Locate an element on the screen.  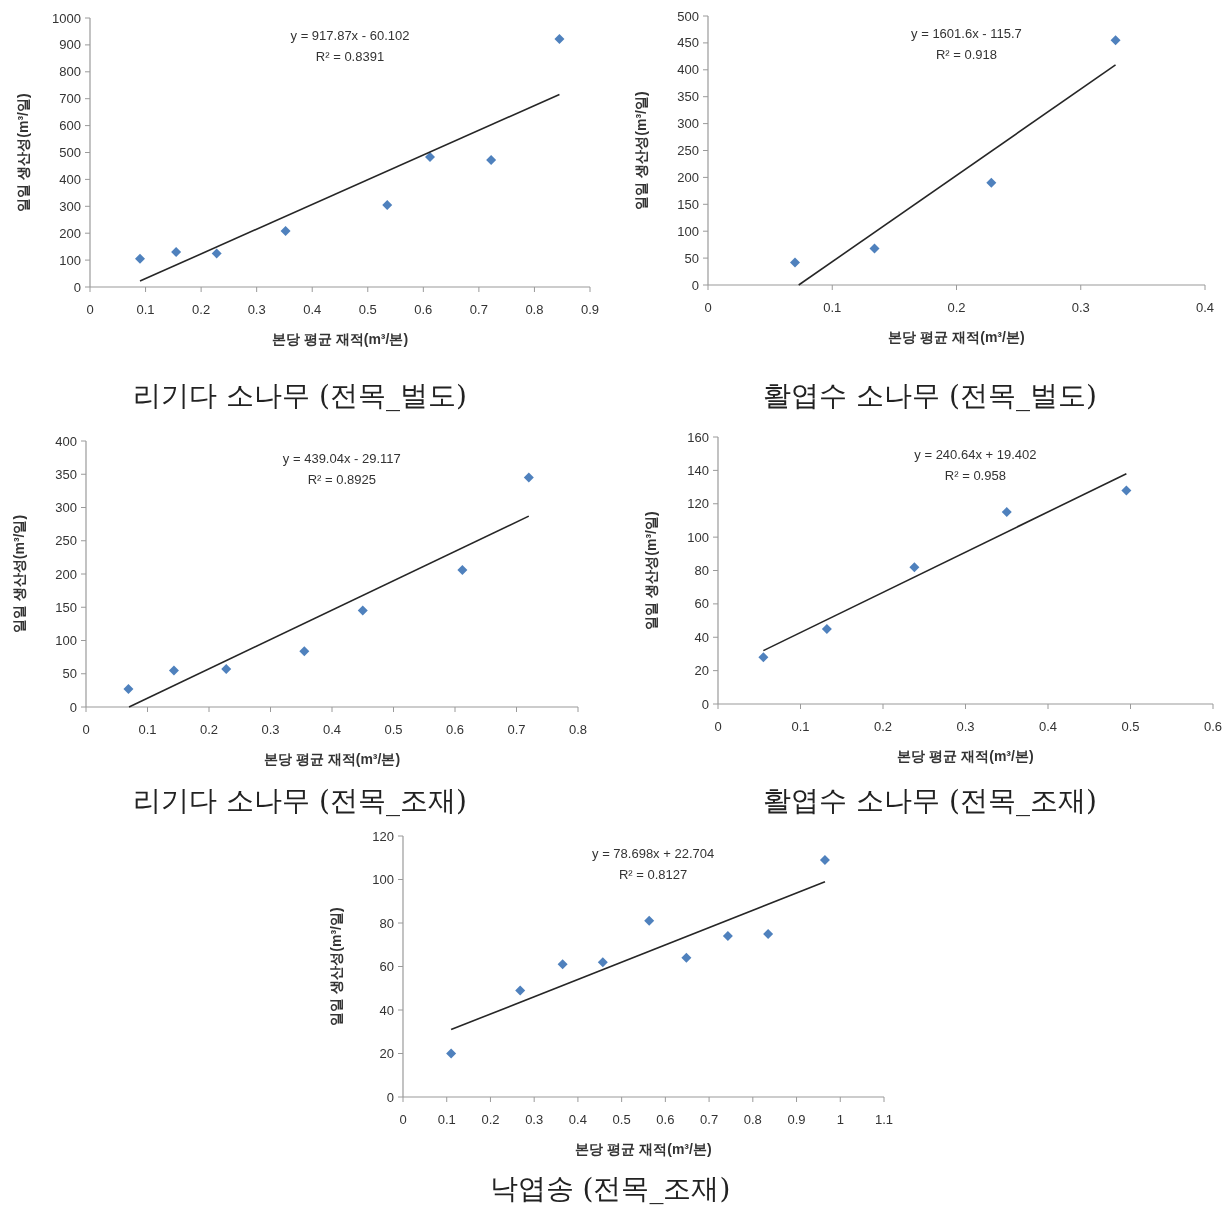
y-tick-label: 160 is located at coordinates (698, 437).